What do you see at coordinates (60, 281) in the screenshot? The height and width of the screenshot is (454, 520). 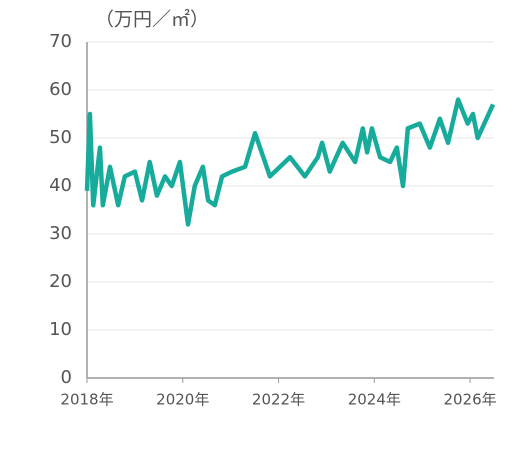 I see `y-tick-label: 20` at bounding box center [60, 281].